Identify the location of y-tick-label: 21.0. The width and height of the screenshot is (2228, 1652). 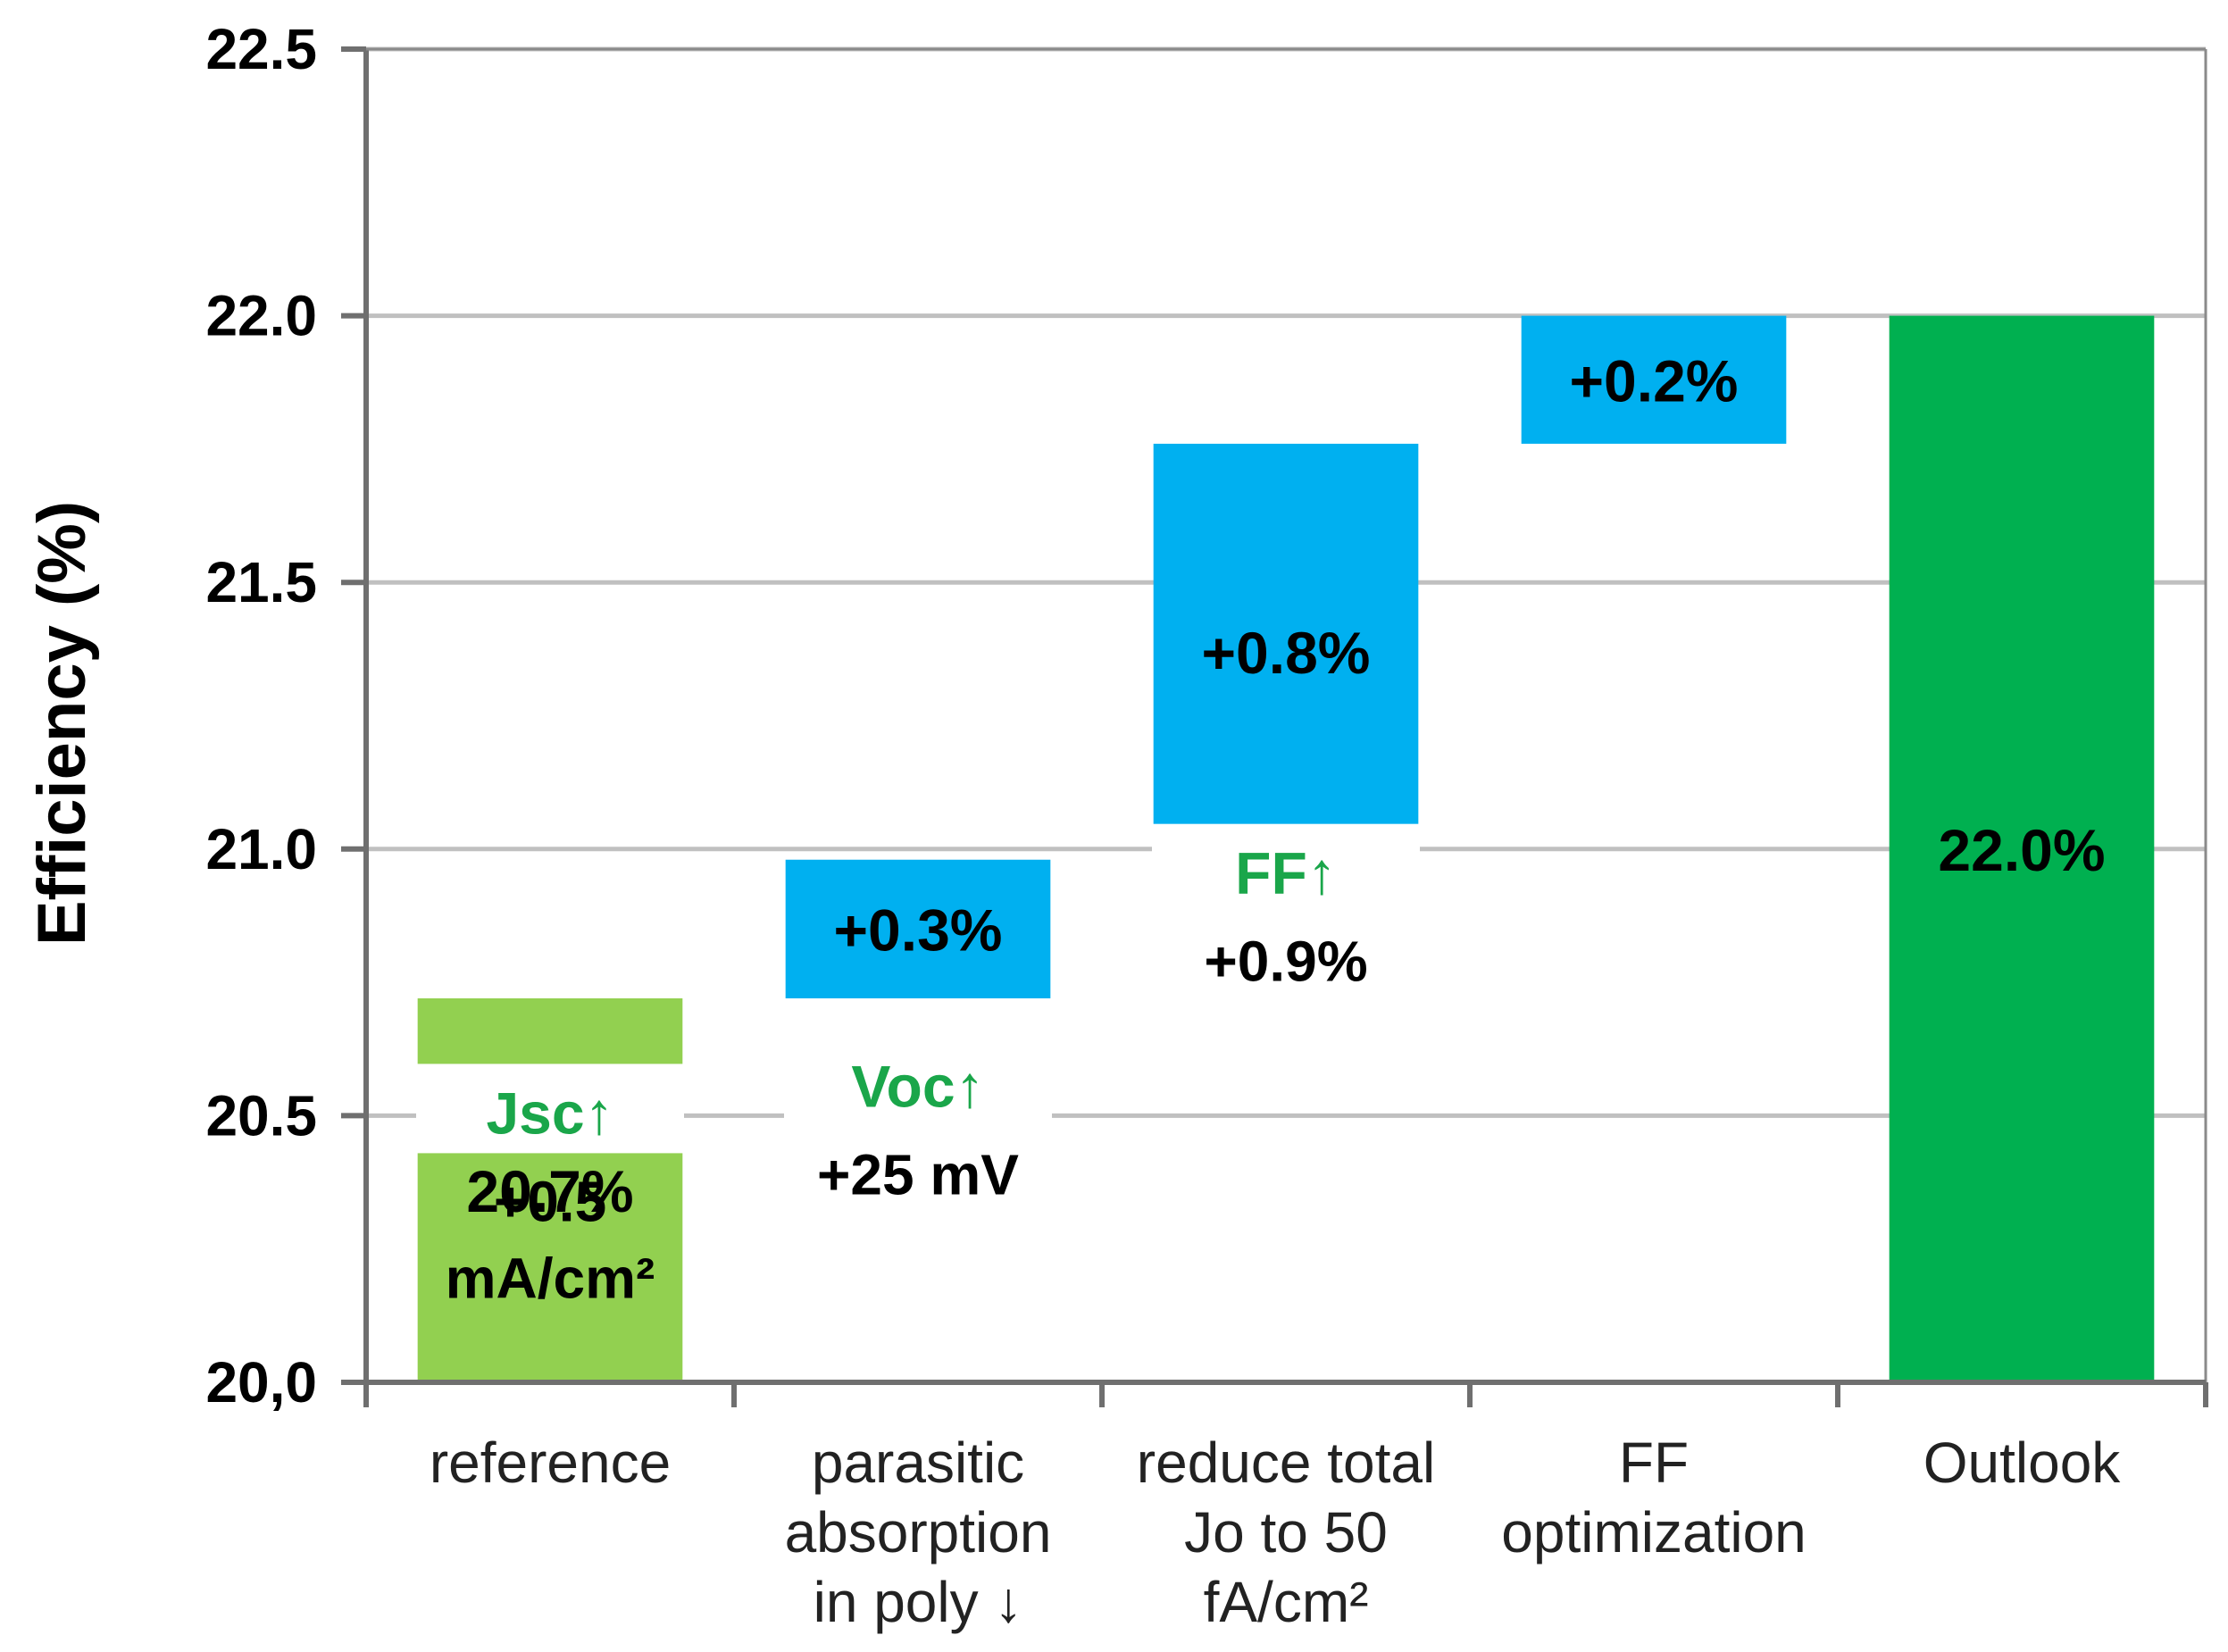
(261, 849).